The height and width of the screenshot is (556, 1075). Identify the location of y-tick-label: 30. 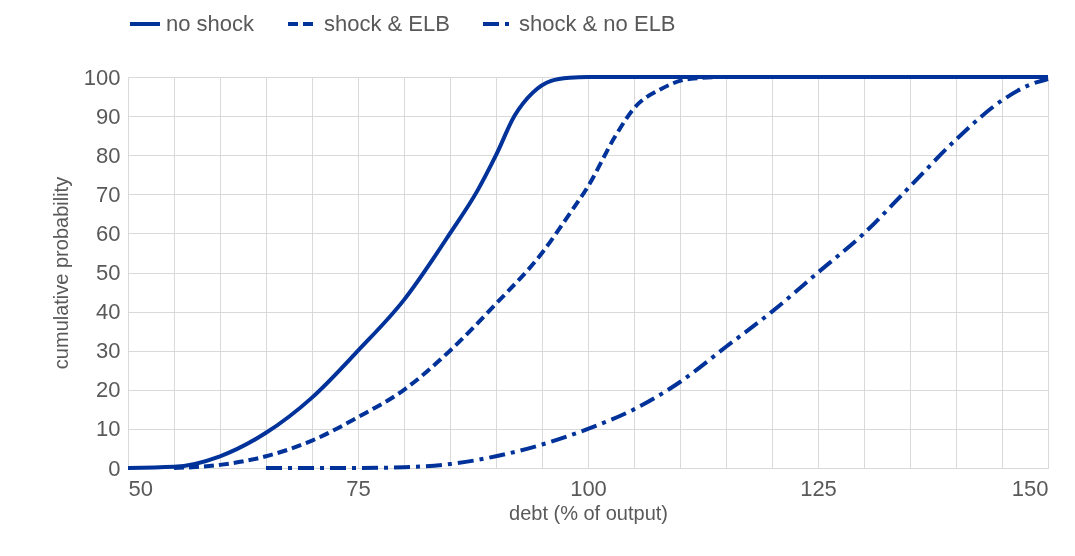
(108, 351).